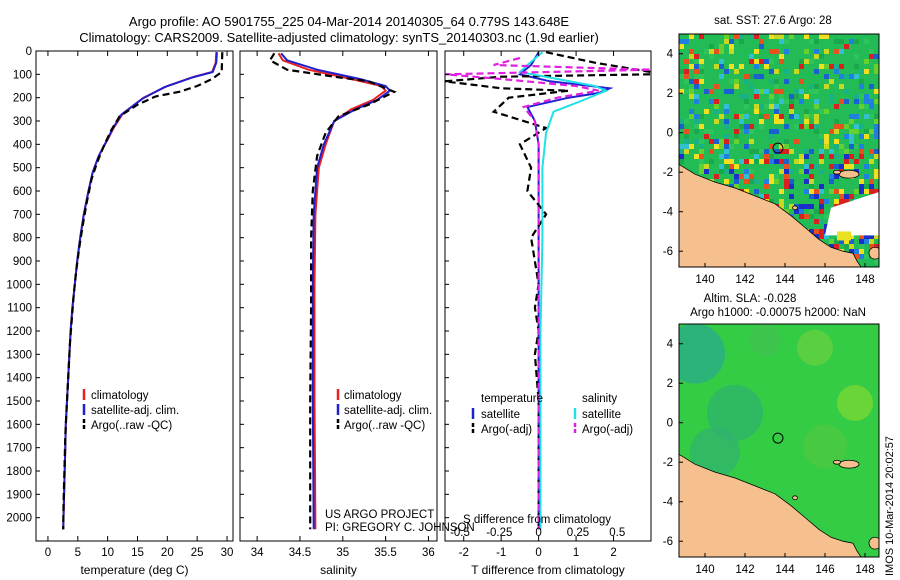 The image size is (900, 580). What do you see at coordinates (668, 213) in the screenshot?
I see `panel-sst-ytick-label: -4` at bounding box center [668, 213].